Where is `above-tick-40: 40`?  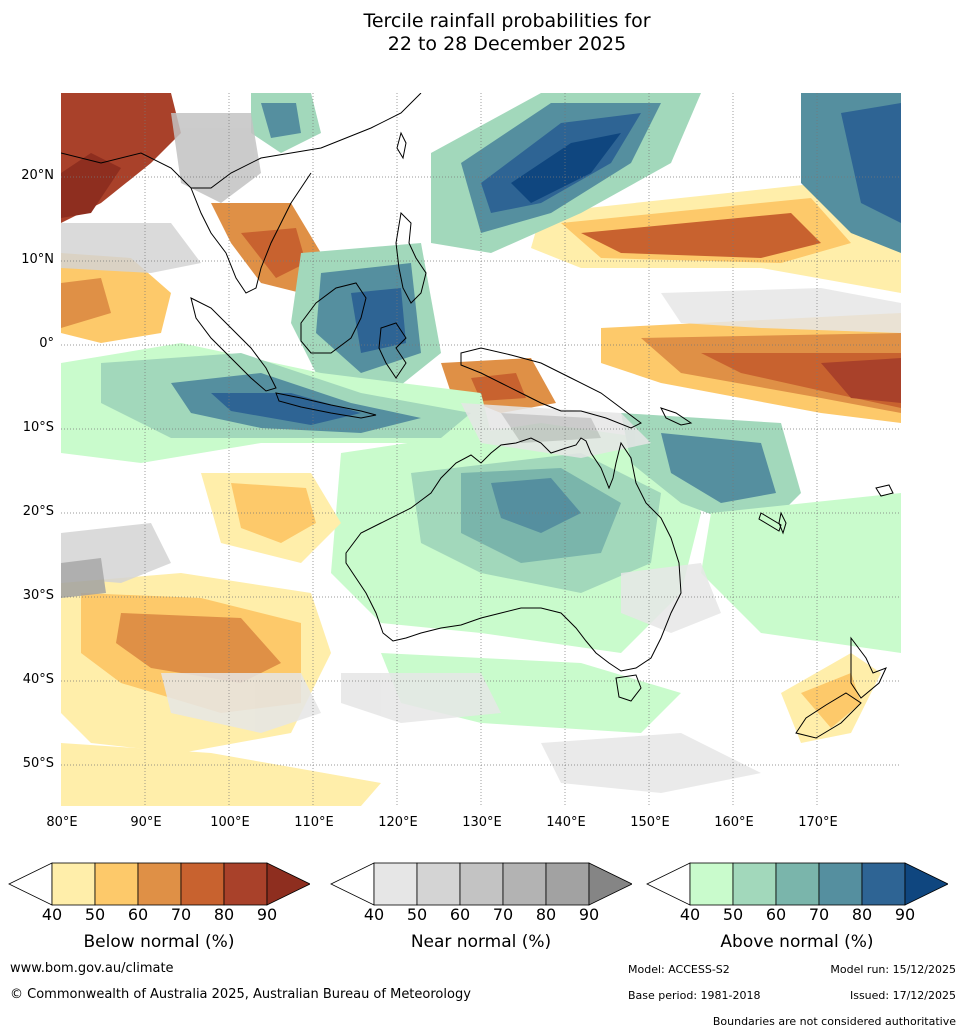
above-tick-40: 40 is located at coordinates (690, 914).